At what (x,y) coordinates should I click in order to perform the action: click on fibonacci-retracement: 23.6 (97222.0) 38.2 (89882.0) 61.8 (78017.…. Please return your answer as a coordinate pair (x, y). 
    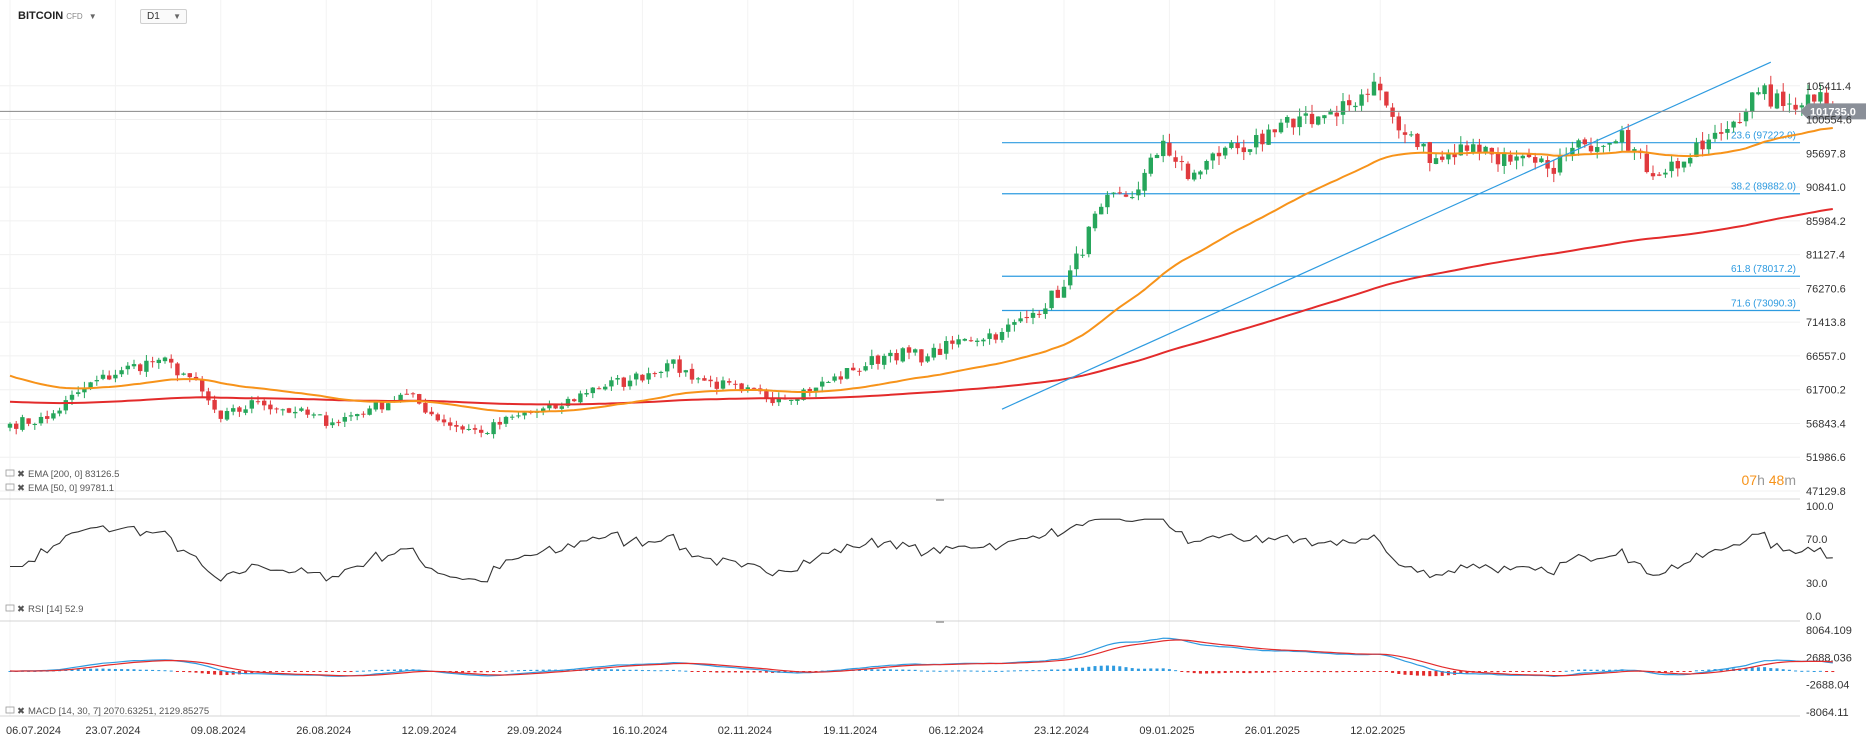
    Looking at the image, I should click on (1401, 221).